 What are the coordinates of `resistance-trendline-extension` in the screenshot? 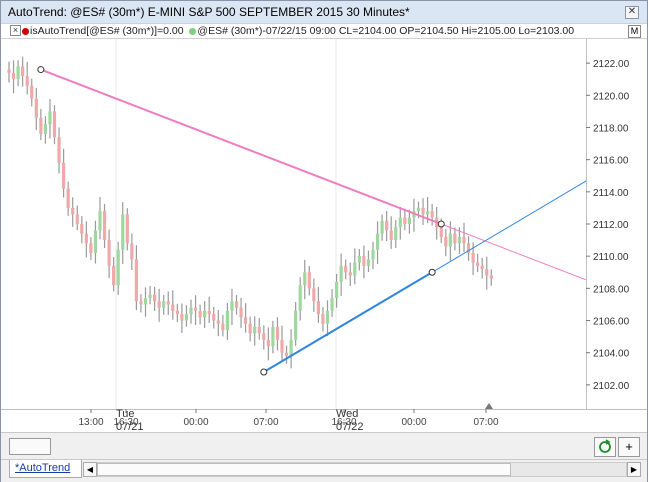 It's located at (514, 252).